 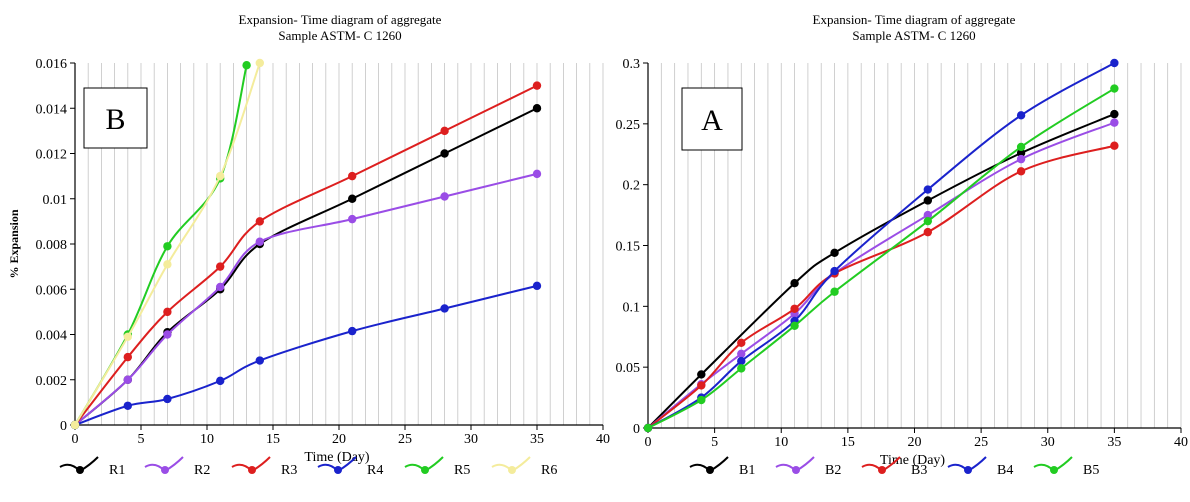 I want to click on legend-item-B1: B1, so click(x=722, y=467).